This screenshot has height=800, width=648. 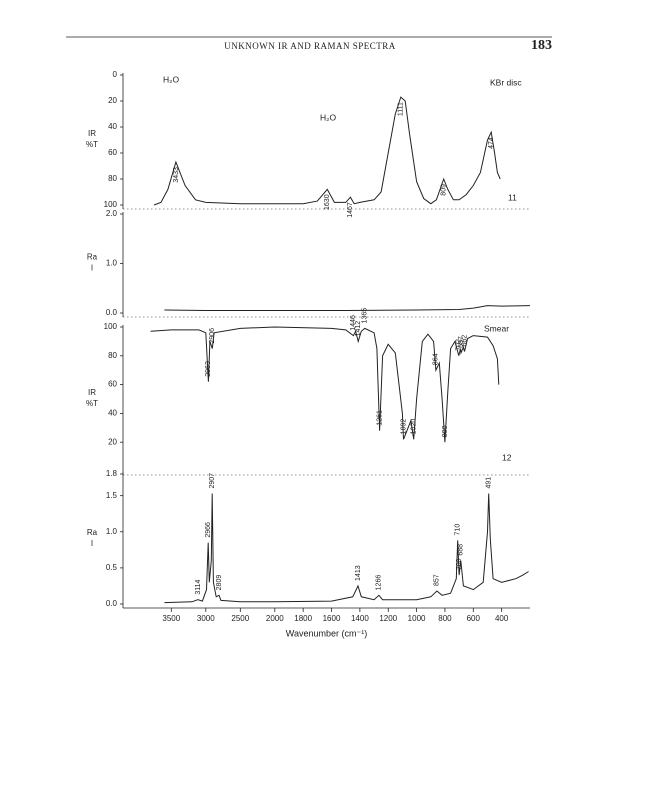 I want to click on peak-label: 2907, so click(x=212, y=481).